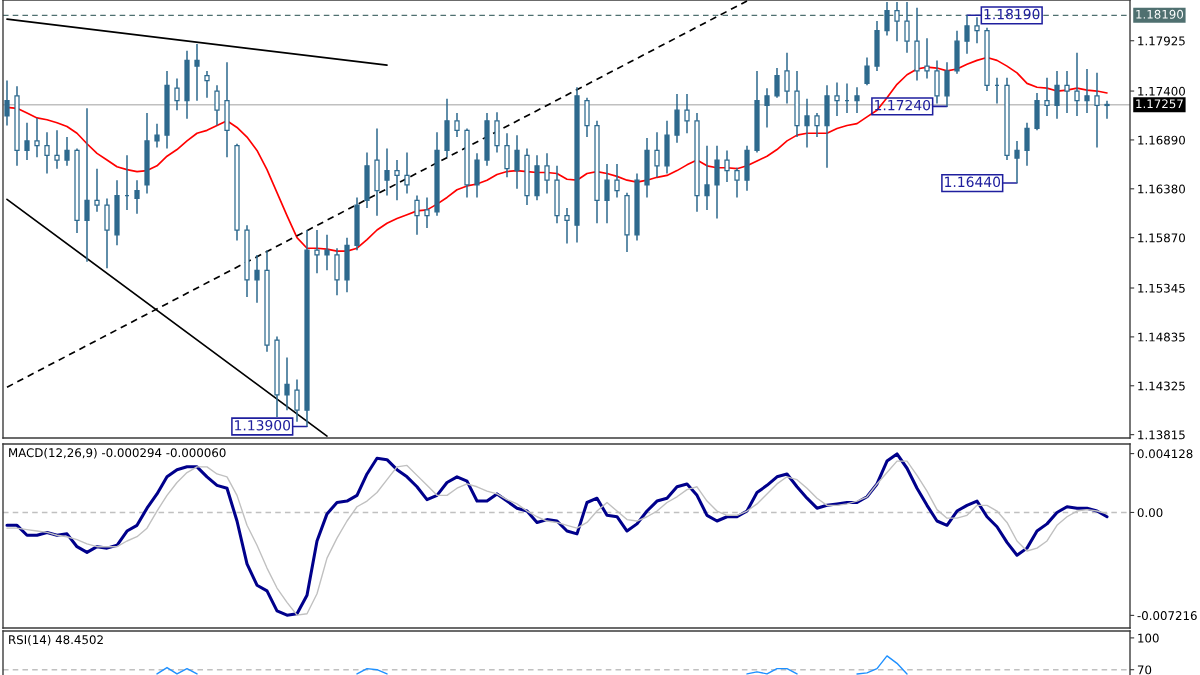  I want to click on annotation: 1.13900, so click(263, 425).